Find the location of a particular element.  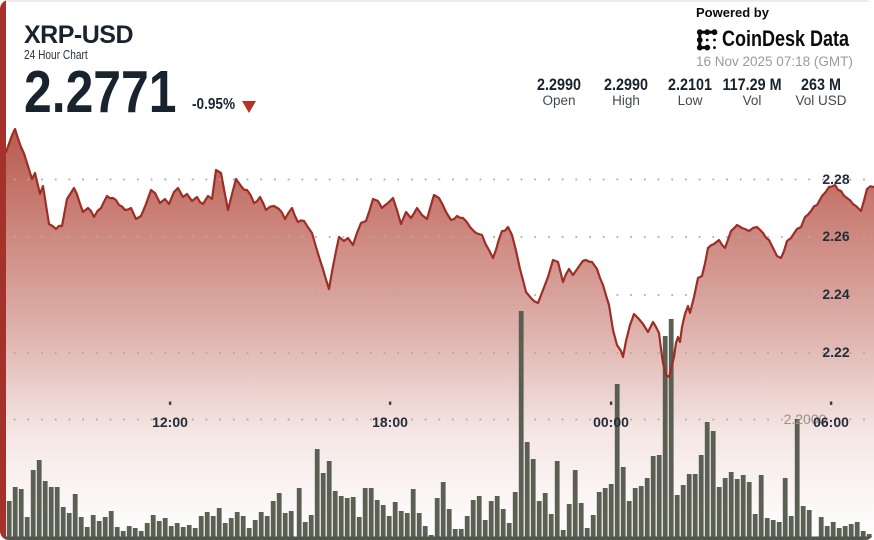

svg-text: 06:00 is located at coordinates (831, 422).